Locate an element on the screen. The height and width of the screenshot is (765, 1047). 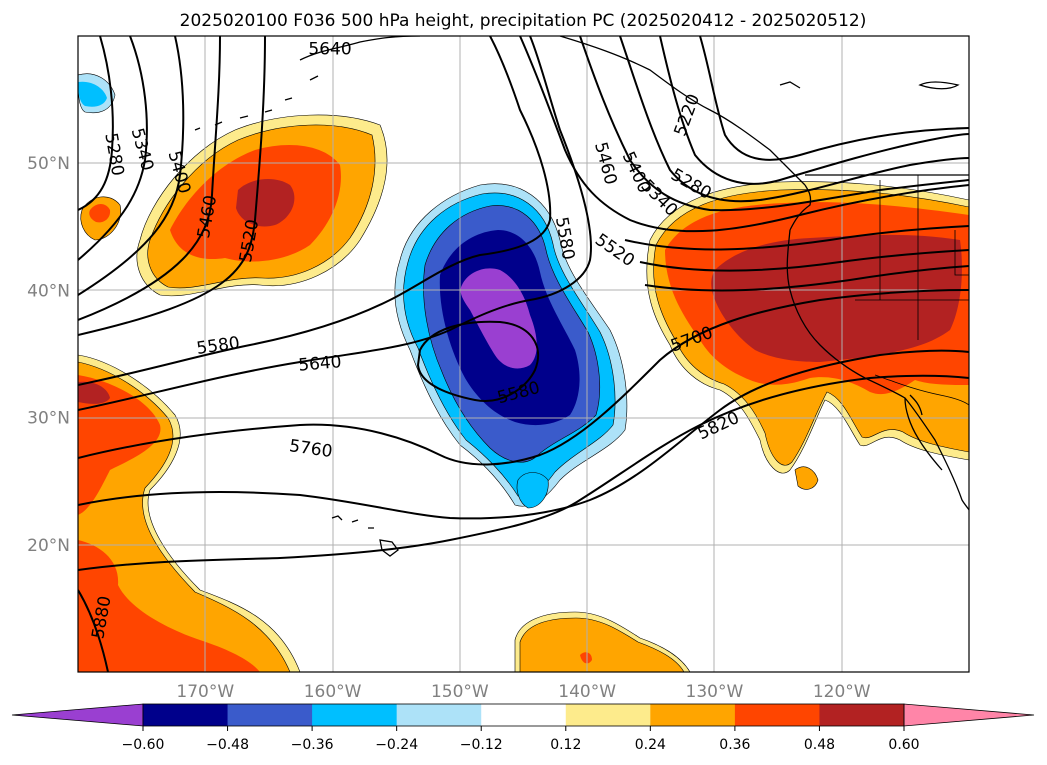
coastline-aleutians is located at coordinates (256, 103).